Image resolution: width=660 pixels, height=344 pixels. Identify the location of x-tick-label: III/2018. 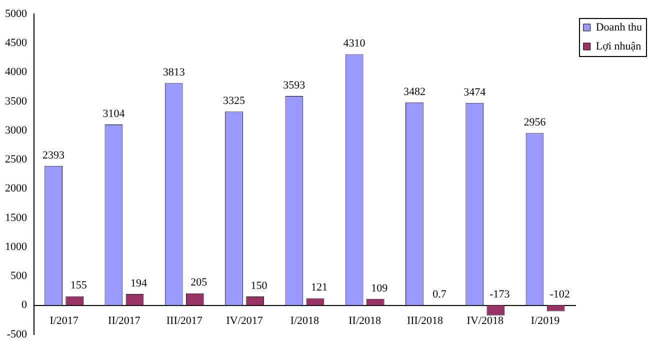
(425, 320).